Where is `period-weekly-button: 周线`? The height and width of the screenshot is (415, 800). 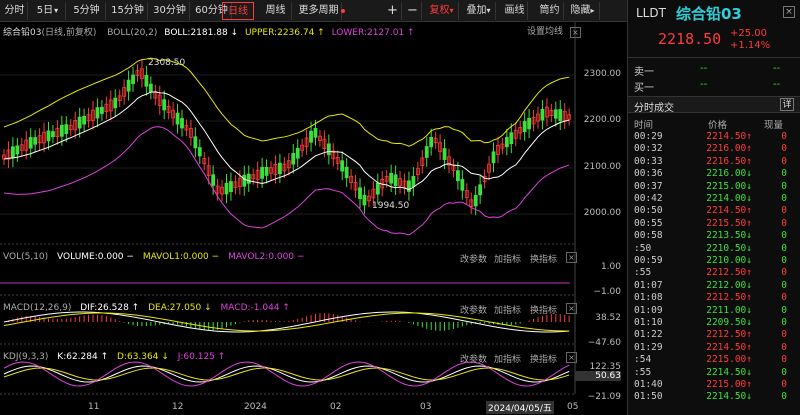 period-weekly-button: 周线 is located at coordinates (276, 11).